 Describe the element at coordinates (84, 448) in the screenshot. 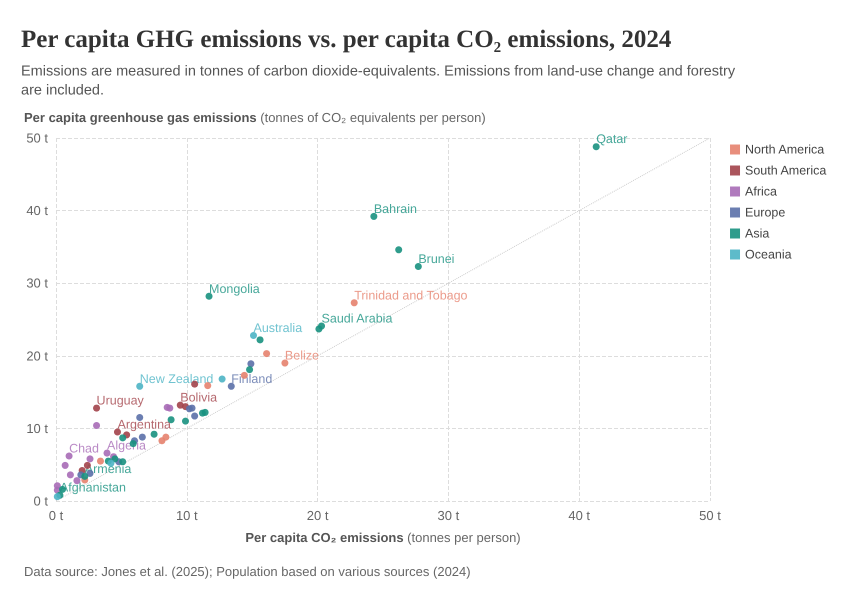

I see `annotation: Chad` at that location.